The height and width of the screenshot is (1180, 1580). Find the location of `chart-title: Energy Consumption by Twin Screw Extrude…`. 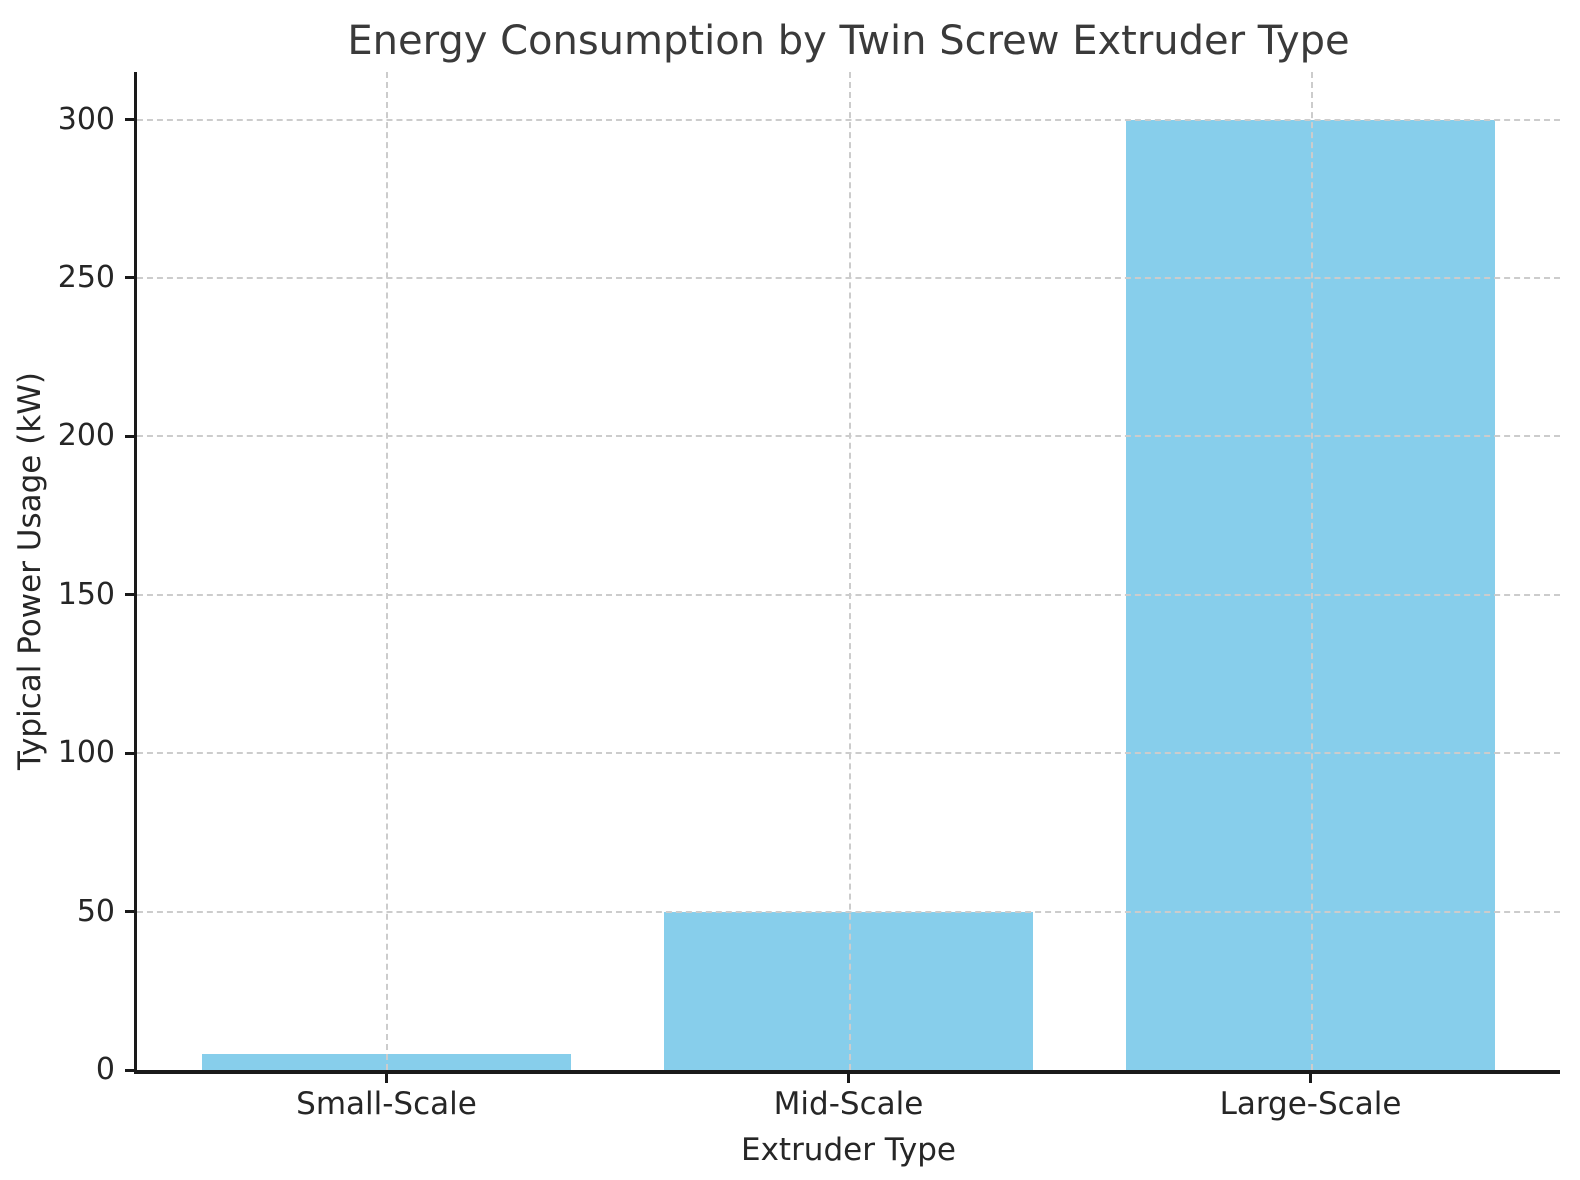

chart-title: Energy Consumption by Twin Screw Extrude… is located at coordinates (848, 41).